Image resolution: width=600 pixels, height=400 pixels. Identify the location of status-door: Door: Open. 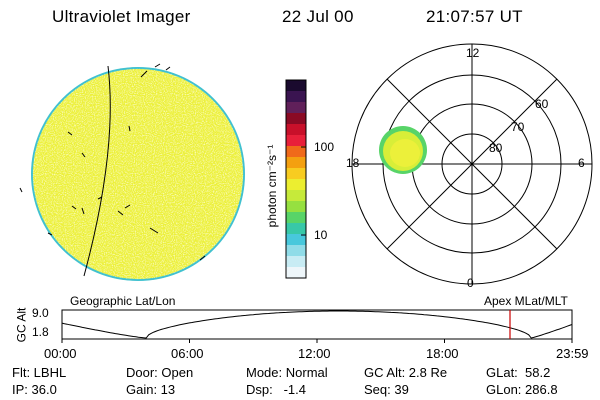
(160, 372).